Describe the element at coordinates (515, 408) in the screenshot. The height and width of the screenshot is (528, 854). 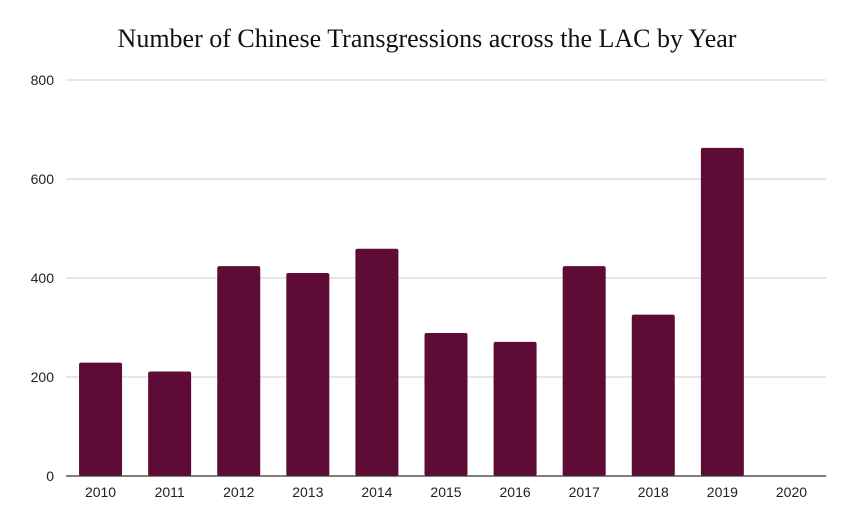
I see `bar-2016` at that location.